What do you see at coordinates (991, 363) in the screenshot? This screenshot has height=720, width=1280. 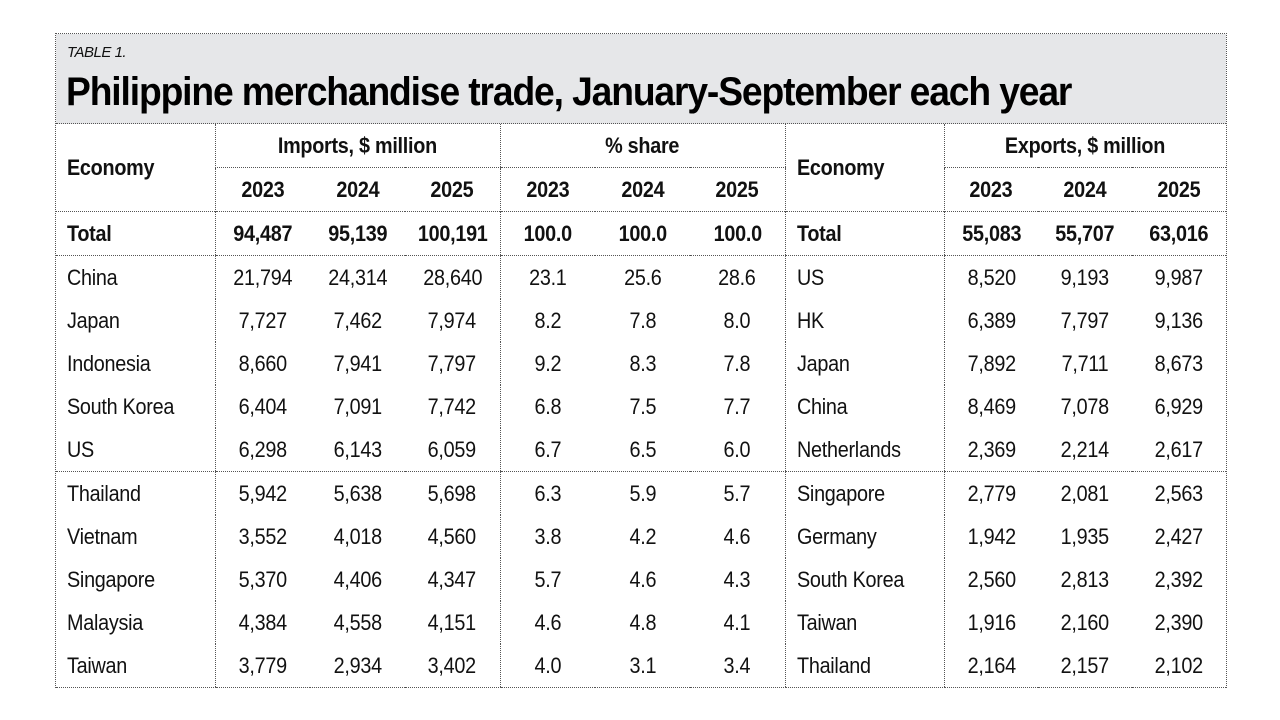 I see `export-value: 7,892` at bounding box center [991, 363].